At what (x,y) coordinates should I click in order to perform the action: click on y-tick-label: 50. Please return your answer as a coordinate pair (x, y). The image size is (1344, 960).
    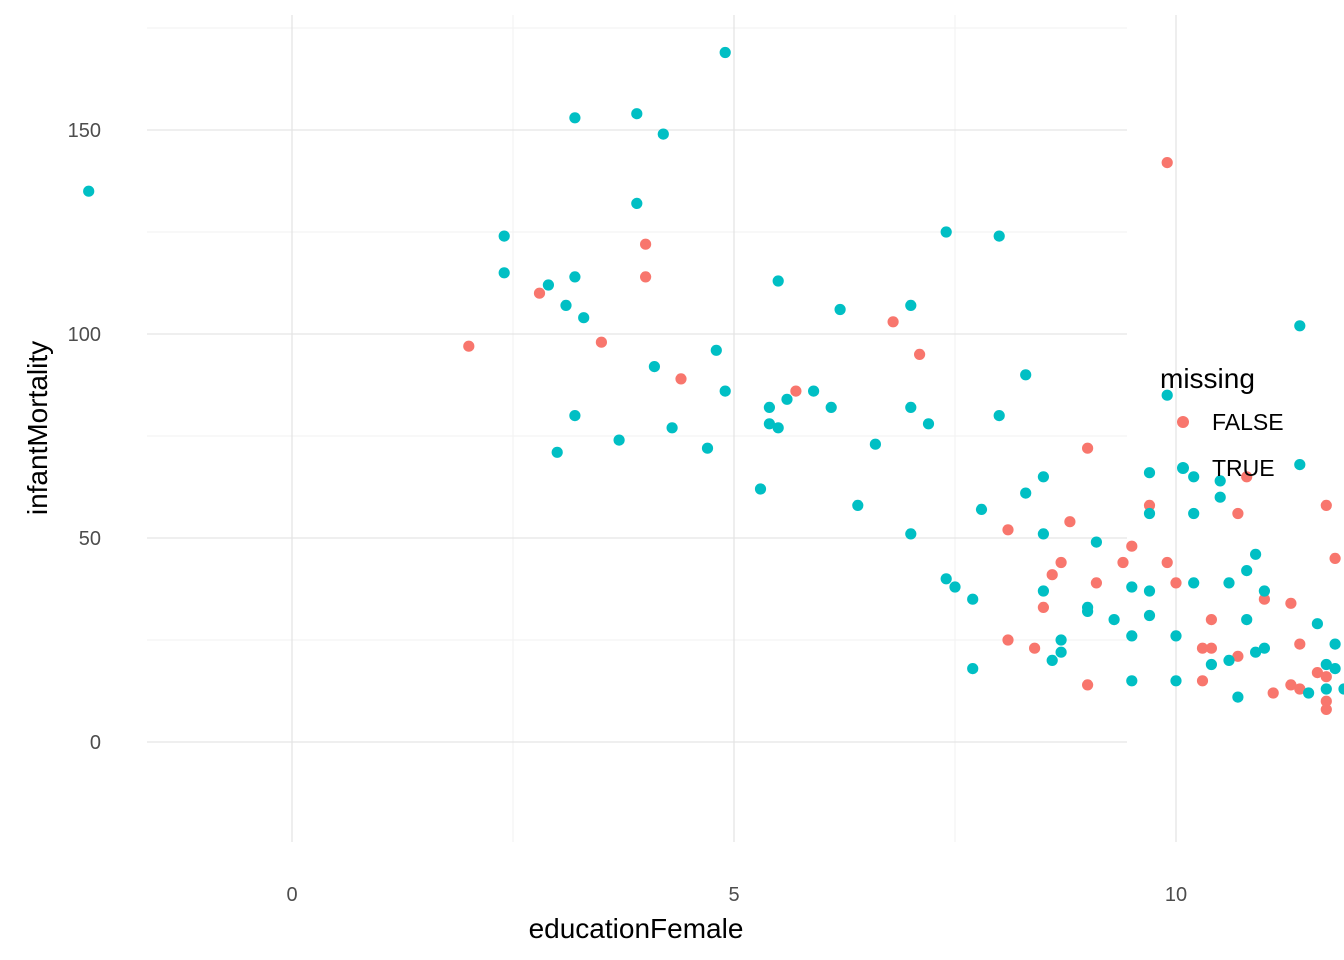
    Looking at the image, I should click on (90, 539).